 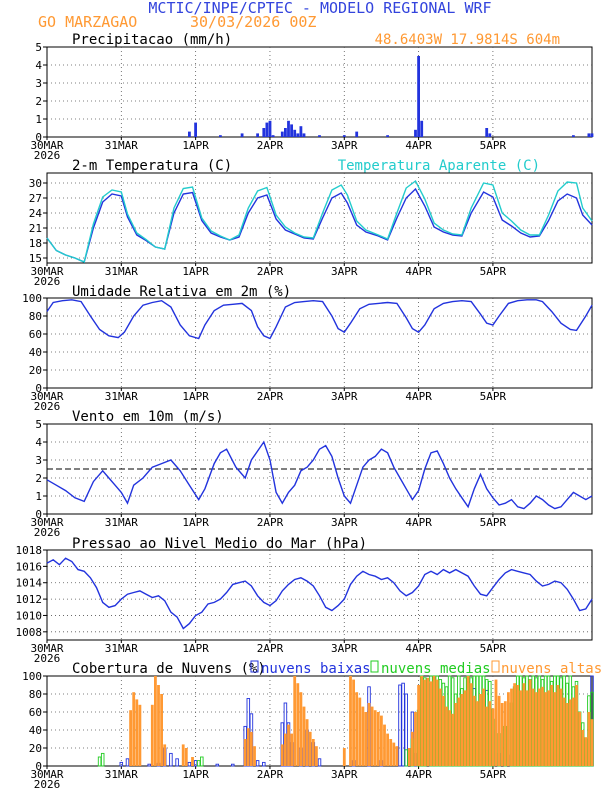 What do you see at coordinates (35, 712) in the screenshot?
I see `ytick-label-clouds: 60` at bounding box center [35, 712].